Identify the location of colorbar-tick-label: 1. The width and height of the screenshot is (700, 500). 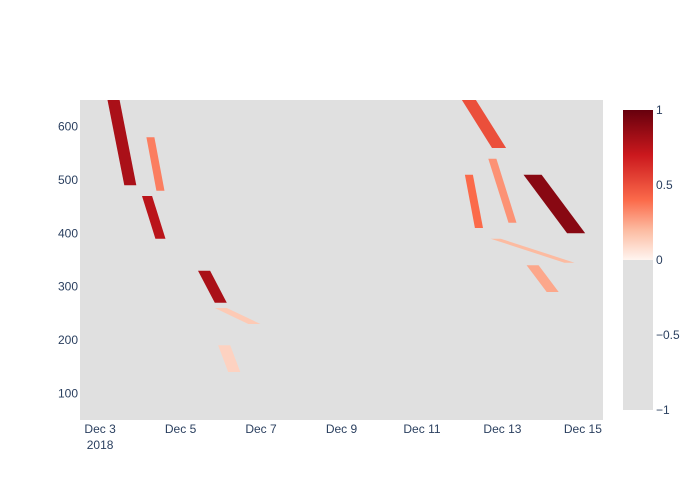
(659, 110).